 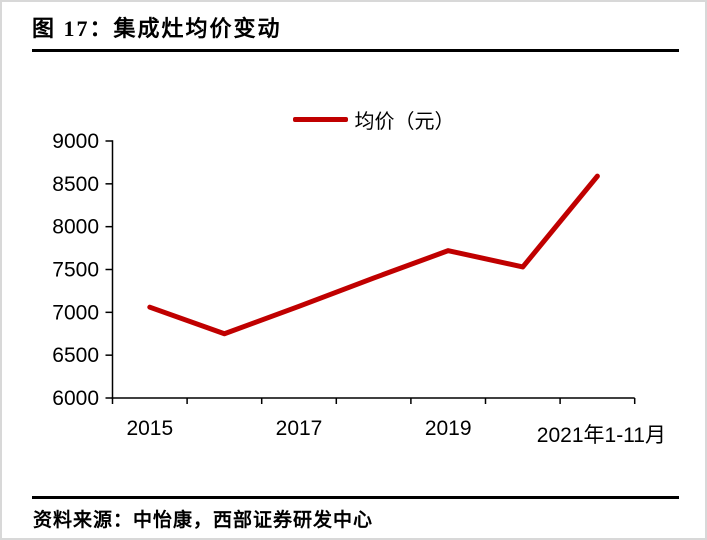 What do you see at coordinates (404, 121) in the screenshot?
I see `legend-label: 均价（元）` at bounding box center [404, 121].